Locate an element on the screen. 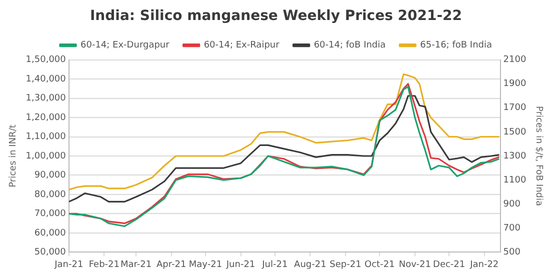 This screenshot has width=554, height=277. y-tick-label: 1,50,000 is located at coordinates (46, 60).